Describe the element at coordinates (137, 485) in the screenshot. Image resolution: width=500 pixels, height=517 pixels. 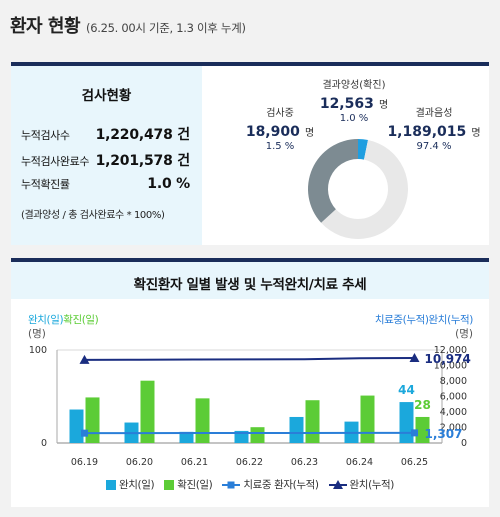
I see `legend-label: 완치(일)` at that location.